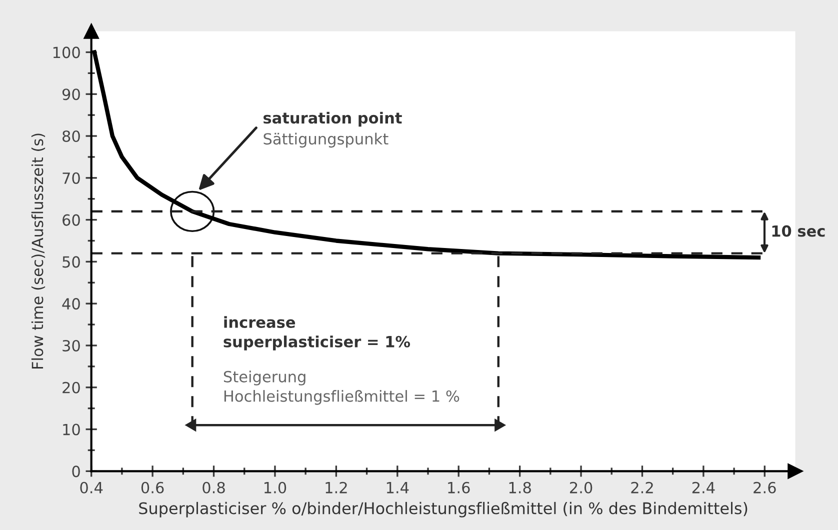 The width and height of the screenshot is (838, 530). Describe the element at coordinates (642, 488) in the screenshot. I see `x-tick-label: 2.2` at that location.